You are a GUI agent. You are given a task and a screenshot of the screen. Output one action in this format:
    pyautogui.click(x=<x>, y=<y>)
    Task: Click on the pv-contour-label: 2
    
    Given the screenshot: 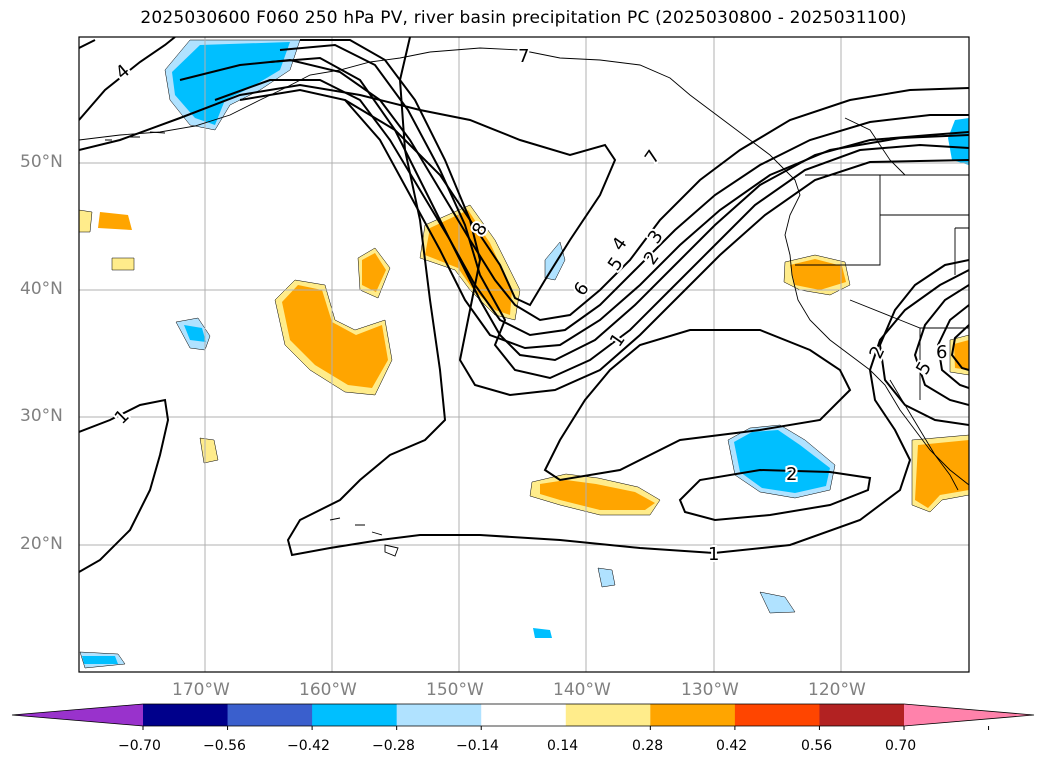 What is the action you would take?
    pyautogui.click(x=791, y=474)
    